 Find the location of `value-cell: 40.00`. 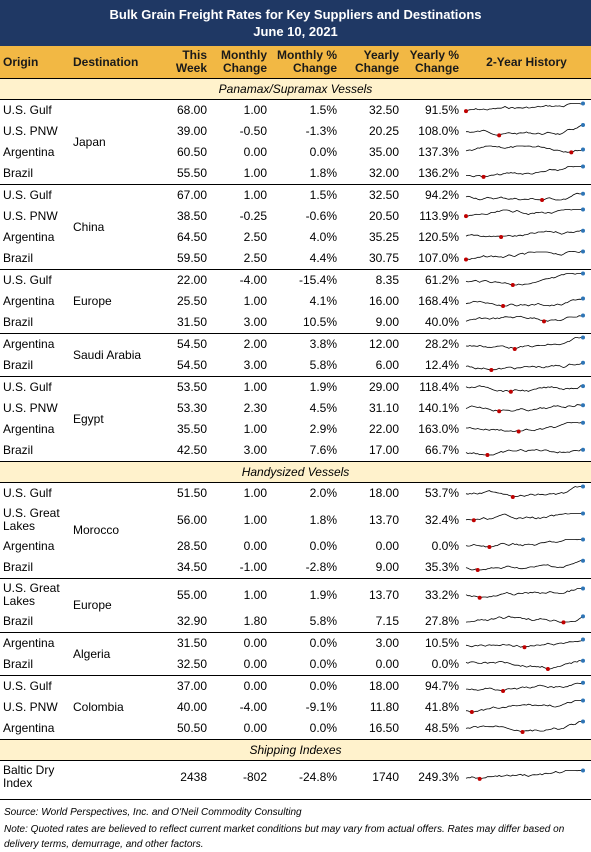

value-cell: 40.00 is located at coordinates (191, 707).